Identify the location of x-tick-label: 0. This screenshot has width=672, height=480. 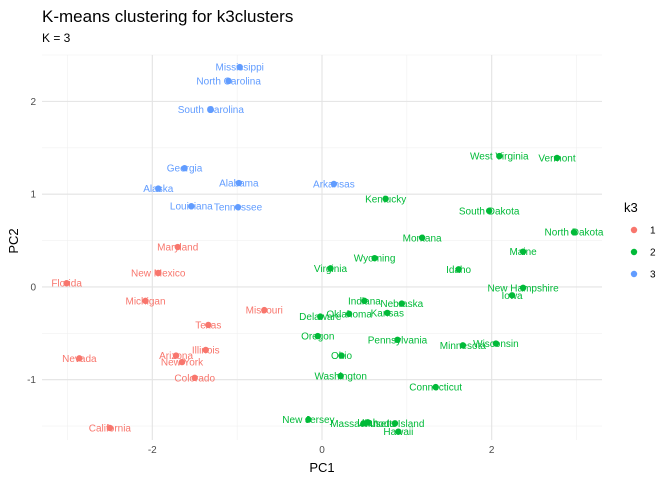
(322, 450).